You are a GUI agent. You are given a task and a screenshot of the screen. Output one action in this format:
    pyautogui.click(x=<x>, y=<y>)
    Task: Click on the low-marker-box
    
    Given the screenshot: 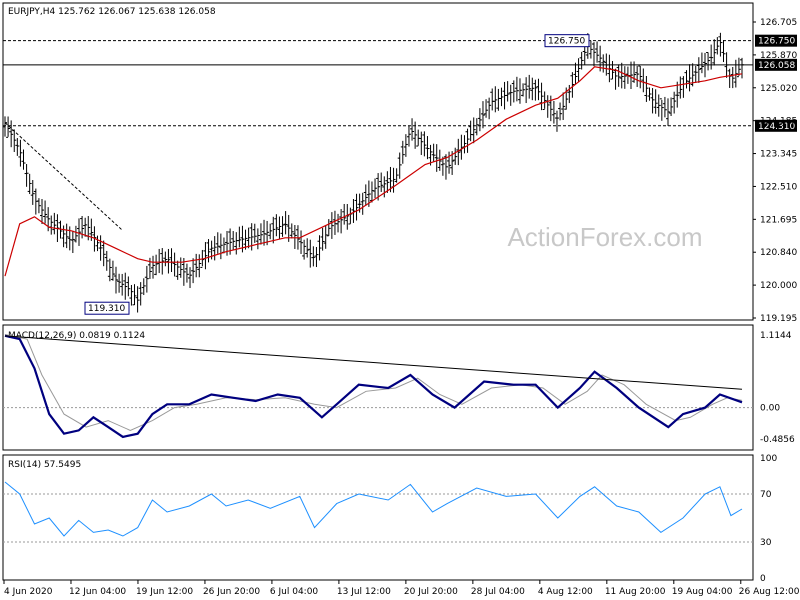 What is the action you would take?
    pyautogui.click(x=107, y=308)
    